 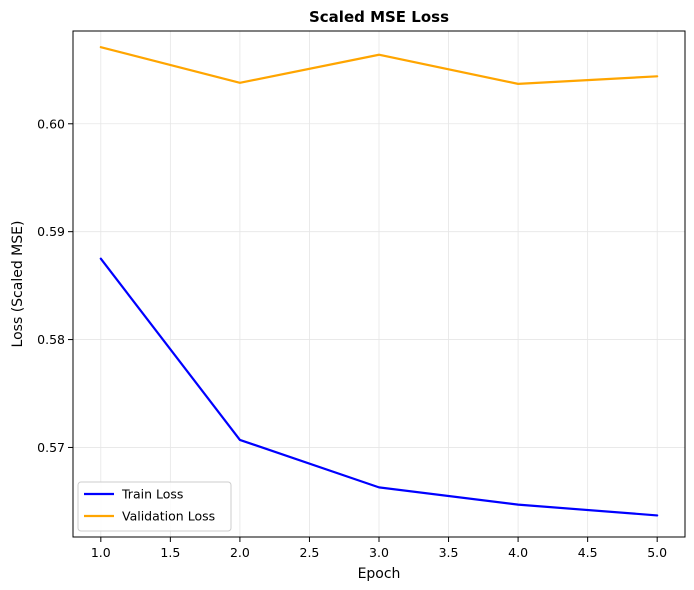 What do you see at coordinates (51, 339) in the screenshot?
I see `y-tick-label: 0.58` at bounding box center [51, 339].